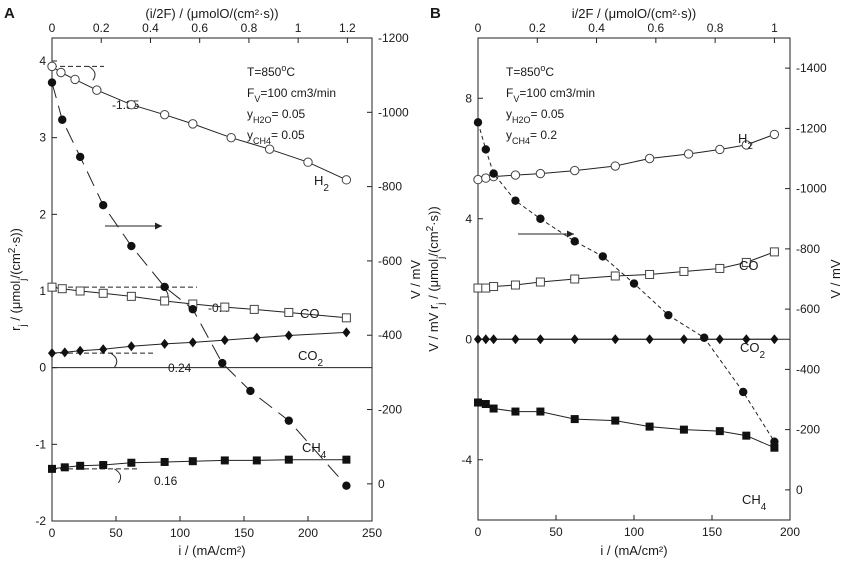 This screenshot has height=575, width=851. I want to click on x-tick-label: 150, so click(244, 533).